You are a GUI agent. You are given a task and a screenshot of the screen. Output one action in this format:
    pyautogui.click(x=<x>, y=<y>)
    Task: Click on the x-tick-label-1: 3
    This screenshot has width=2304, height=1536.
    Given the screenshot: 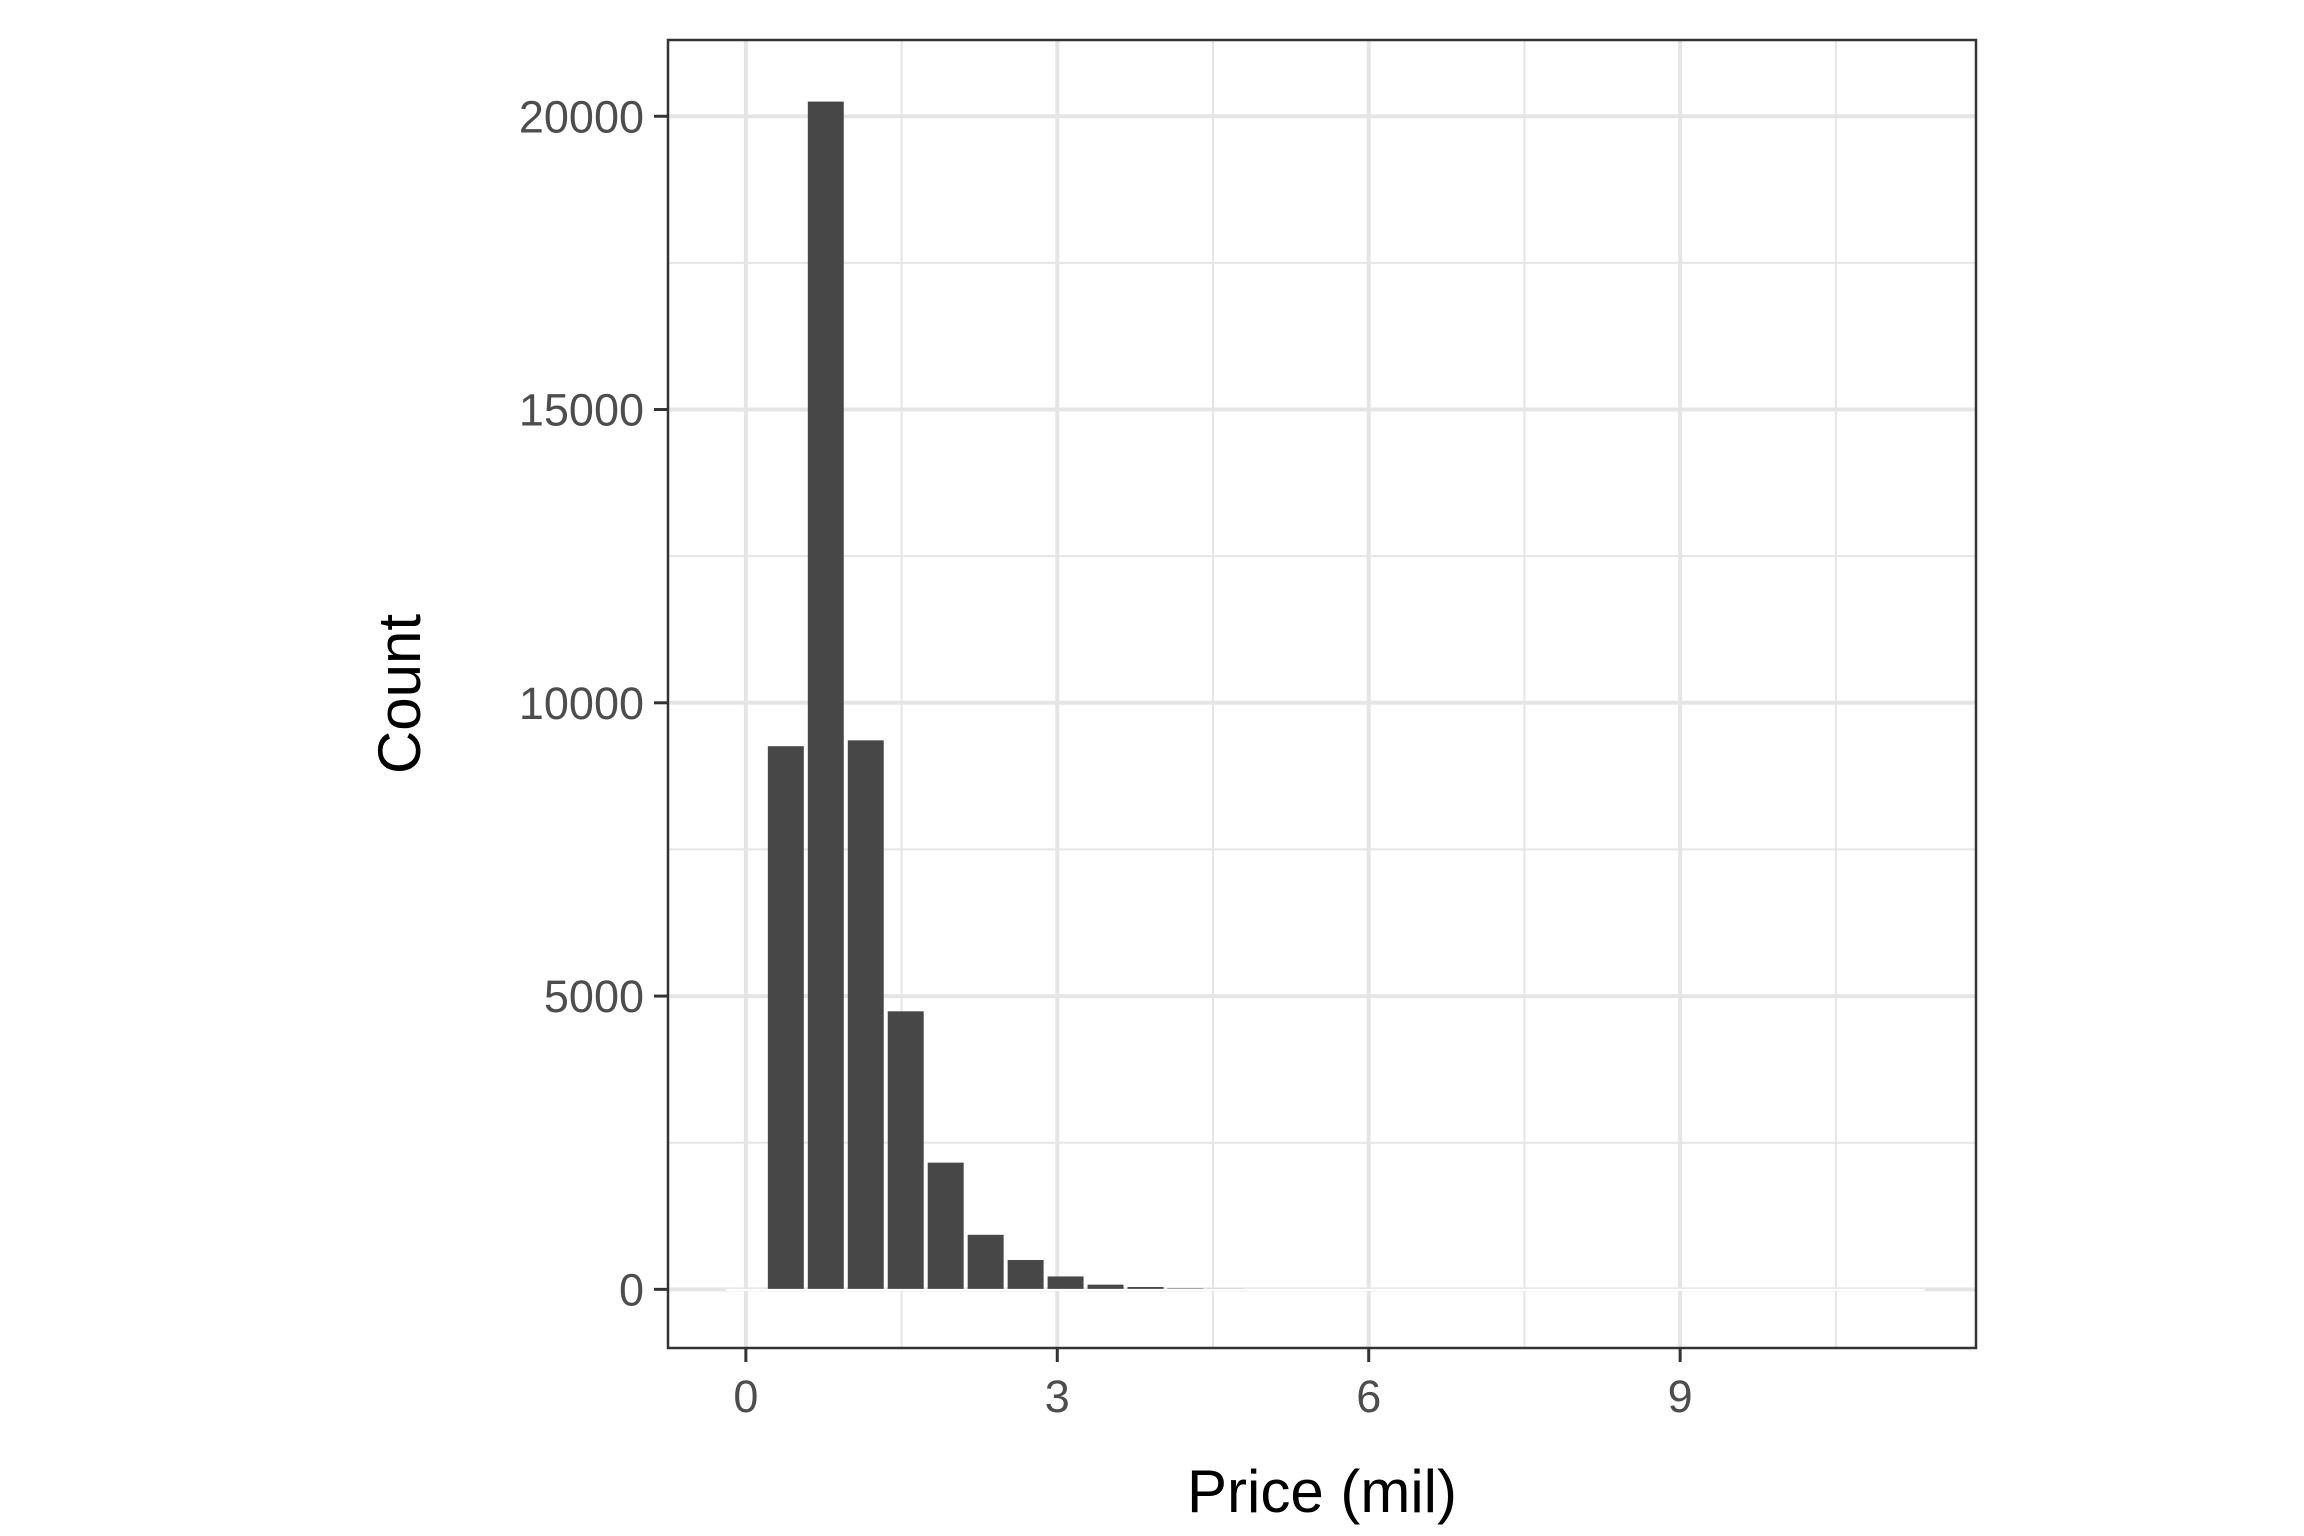 What is the action you would take?
    pyautogui.click(x=1057, y=1396)
    